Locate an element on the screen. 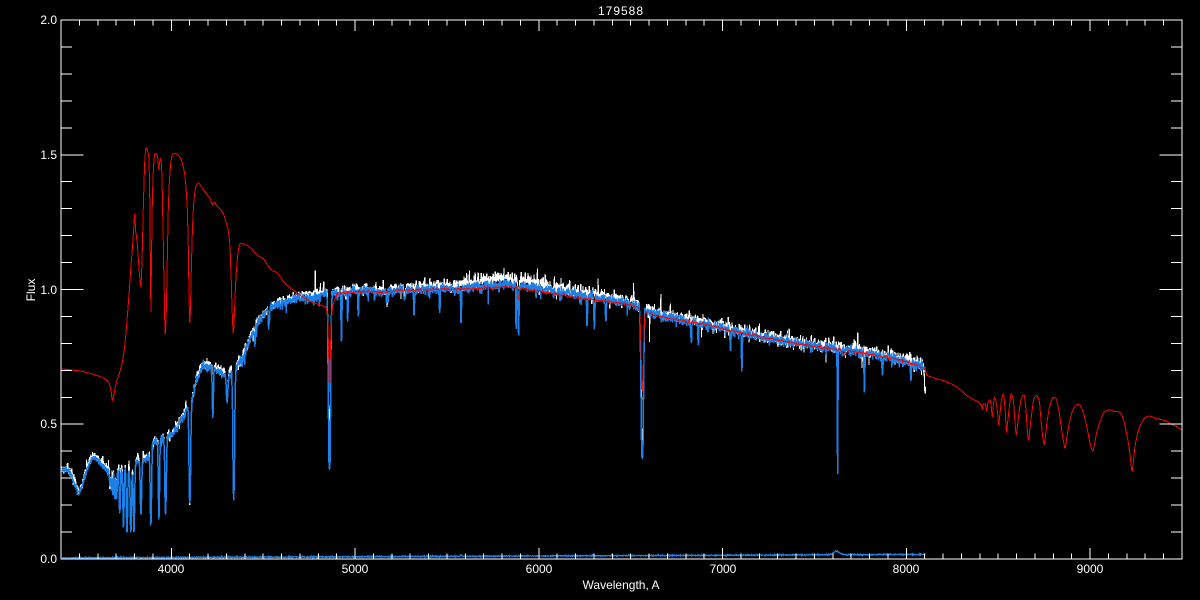 Image resolution: width=1200 pixels, height=600 pixels. svg-text: 179588 is located at coordinates (621, 11).